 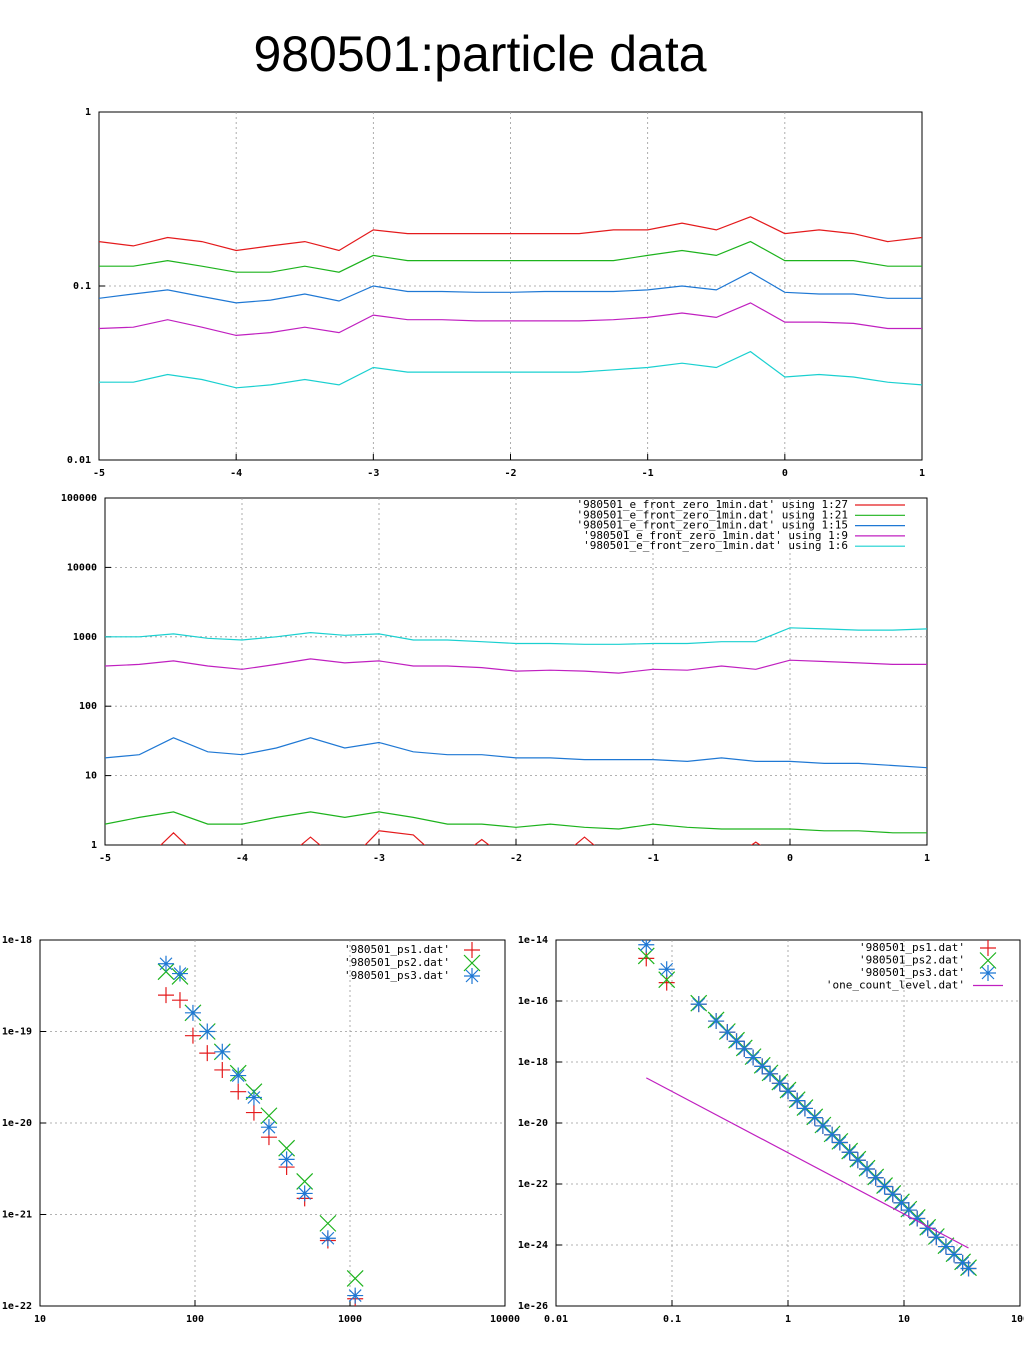 What do you see at coordinates (379, 858) in the screenshot?
I see `x-tick-label: -3` at bounding box center [379, 858].